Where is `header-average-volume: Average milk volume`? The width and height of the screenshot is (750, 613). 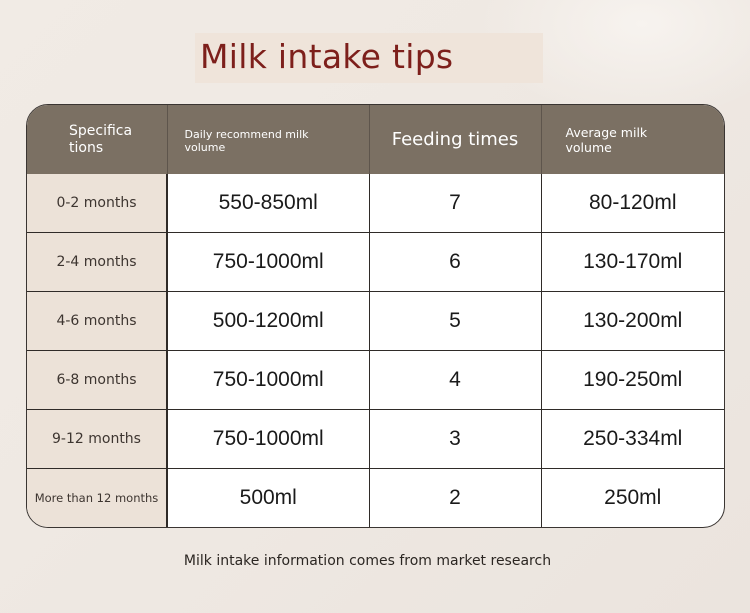 header-average-volume: Average milk volume is located at coordinates (632, 139).